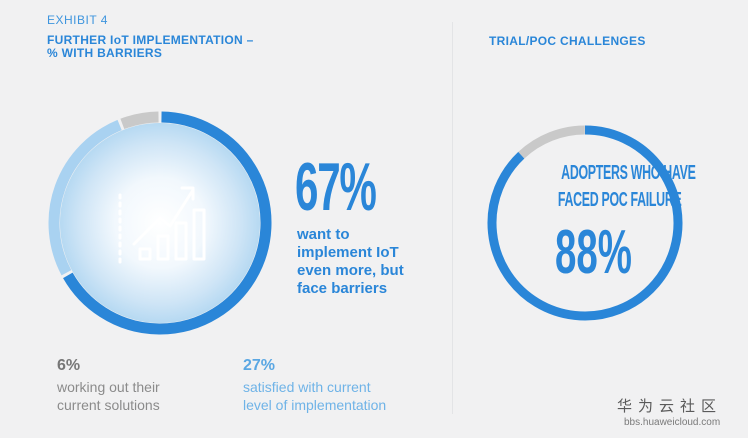  Describe the element at coordinates (672, 422) in the screenshot. I see `watermark-url: bbs.huaweicloud.com` at that location.